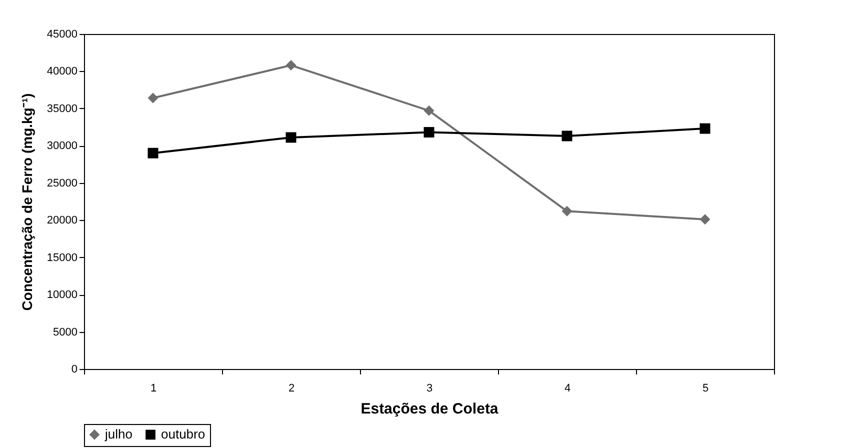  I want to click on x-axis-title: Estações de Coleta, so click(429, 409).